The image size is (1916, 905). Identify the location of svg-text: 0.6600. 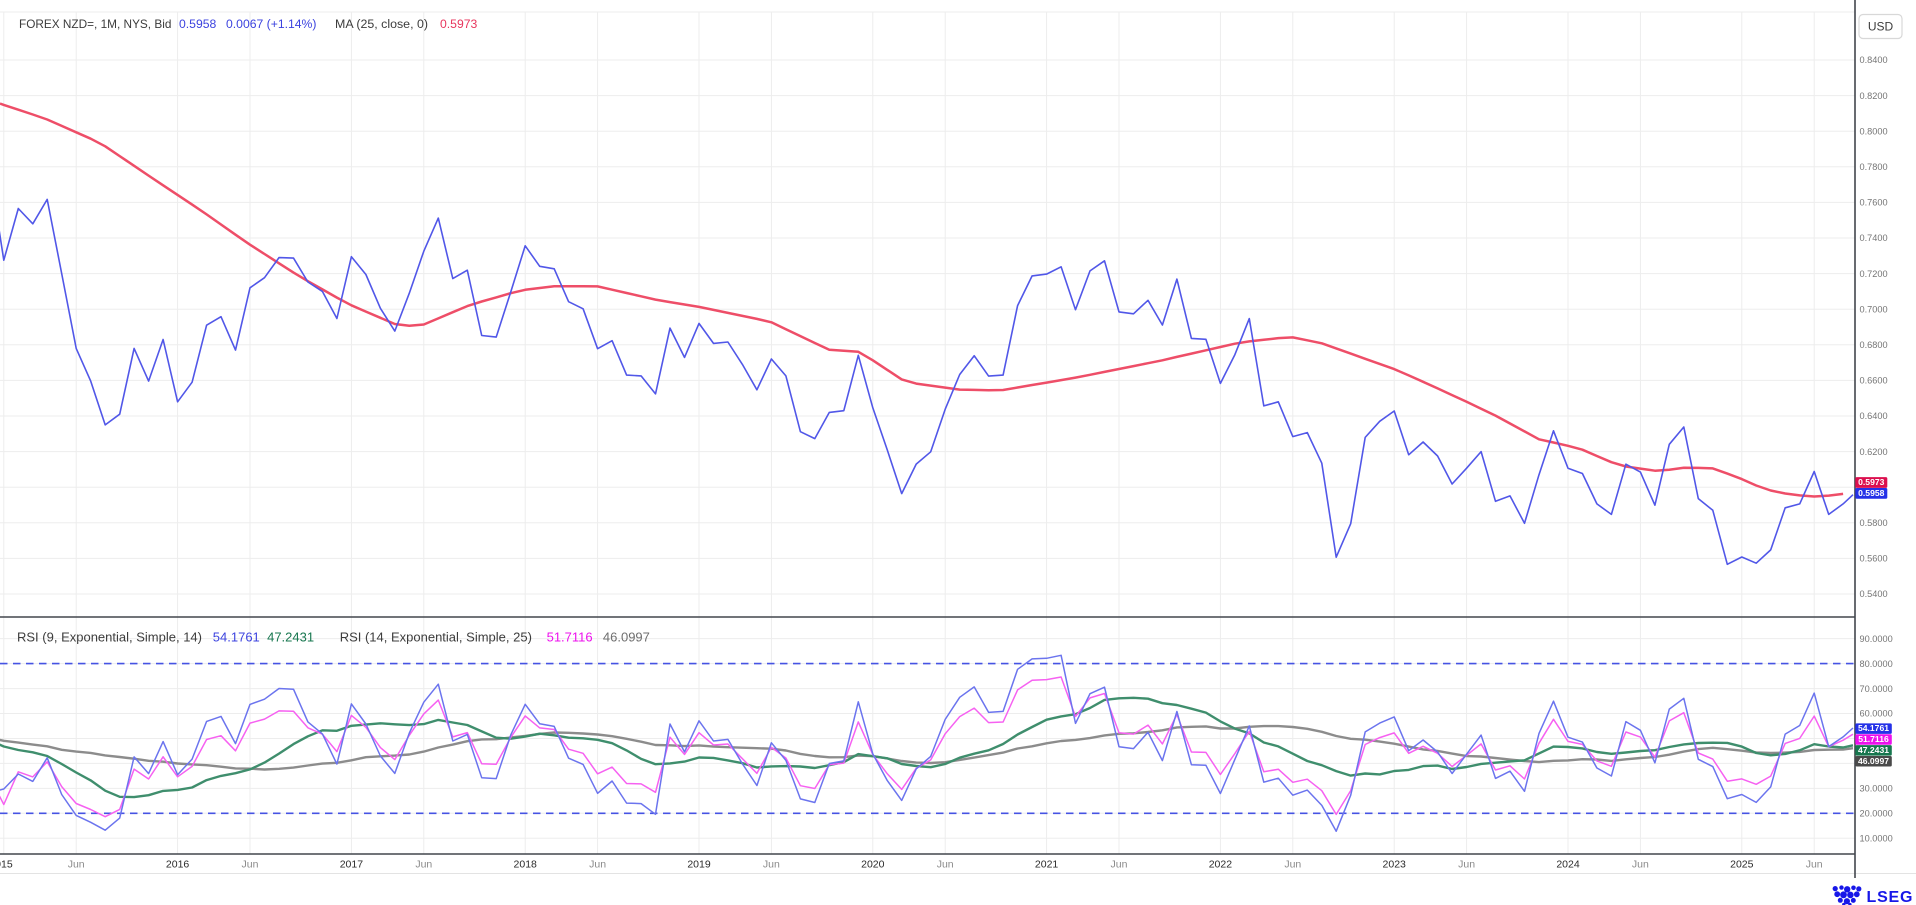
(1874, 381).